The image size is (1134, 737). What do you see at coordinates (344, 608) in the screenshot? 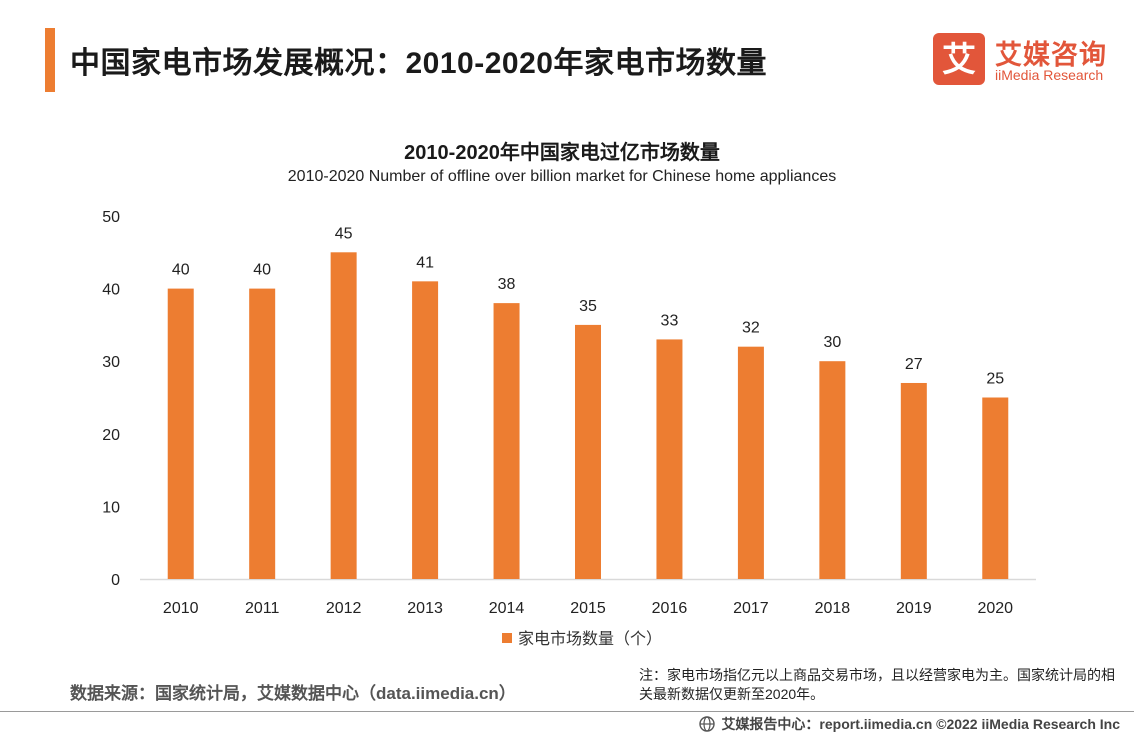
I see `x-tick-label: 2012` at bounding box center [344, 608].